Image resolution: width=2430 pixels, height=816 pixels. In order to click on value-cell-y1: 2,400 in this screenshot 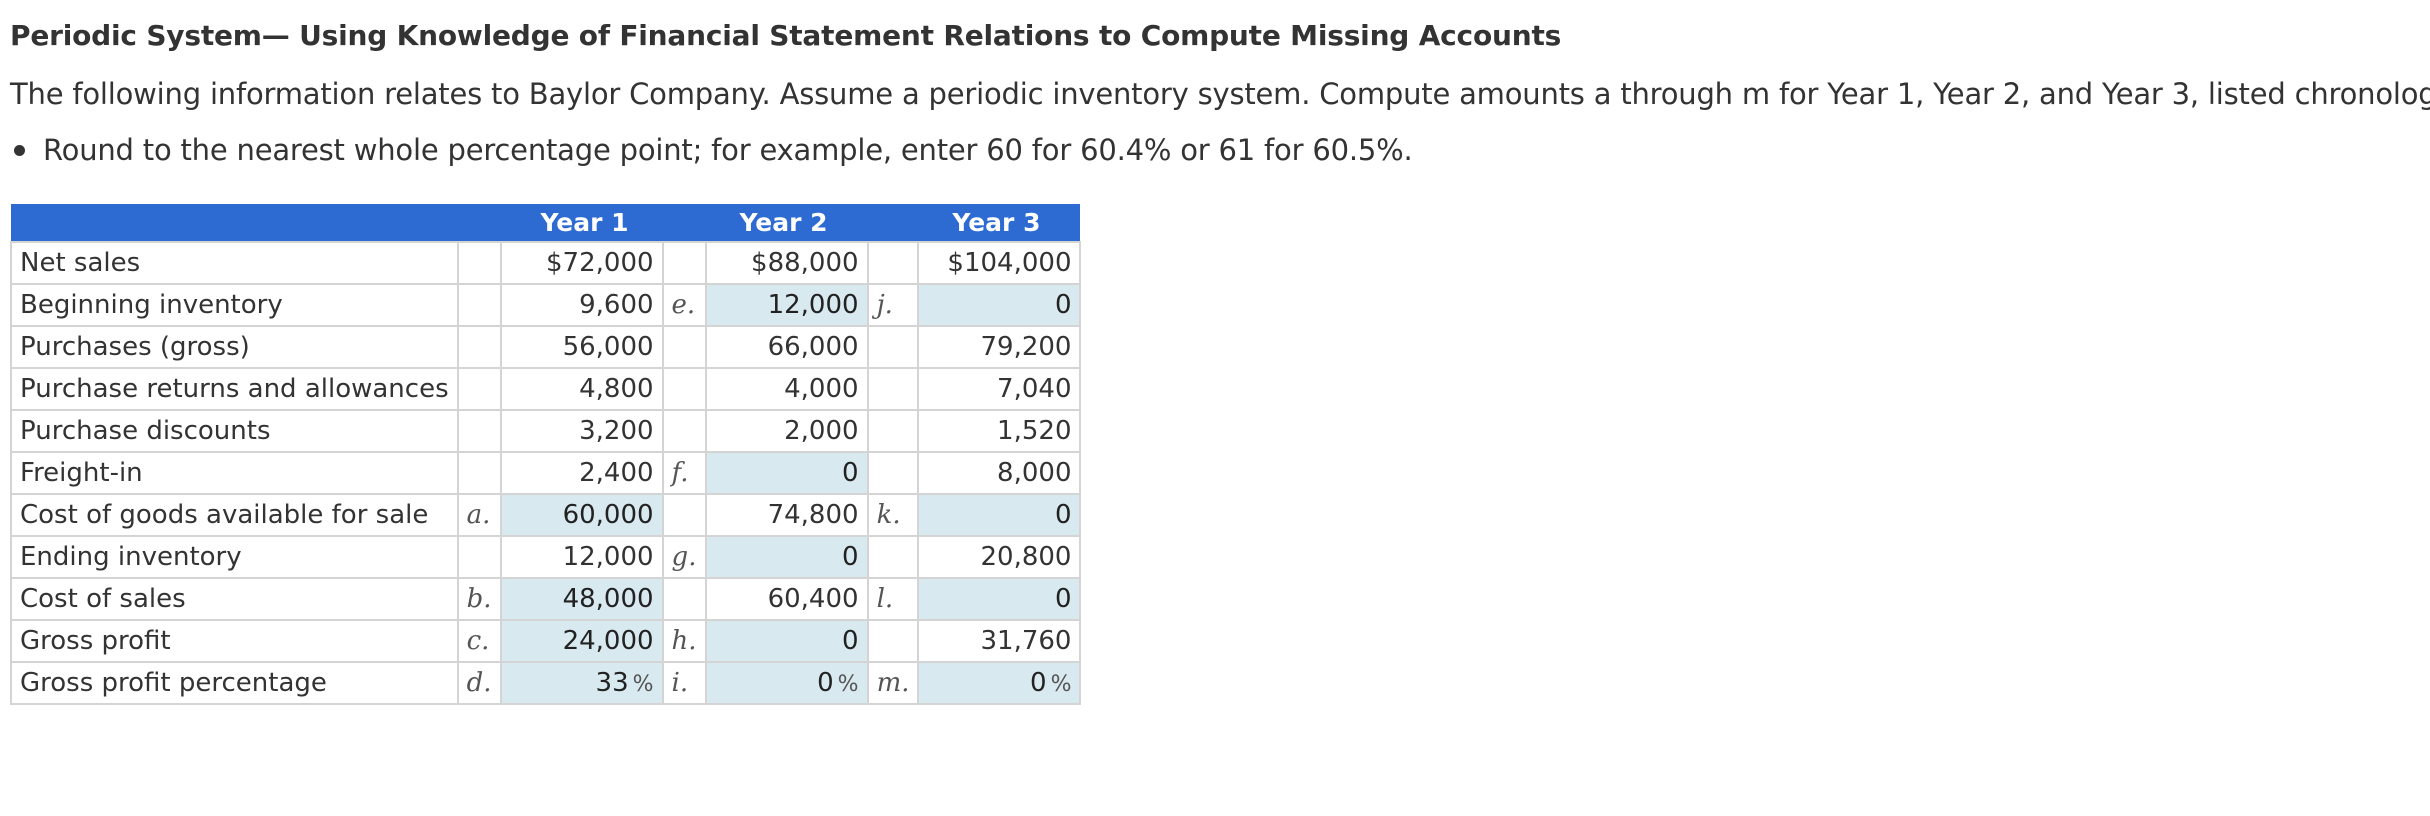, I will do `click(581, 473)`.